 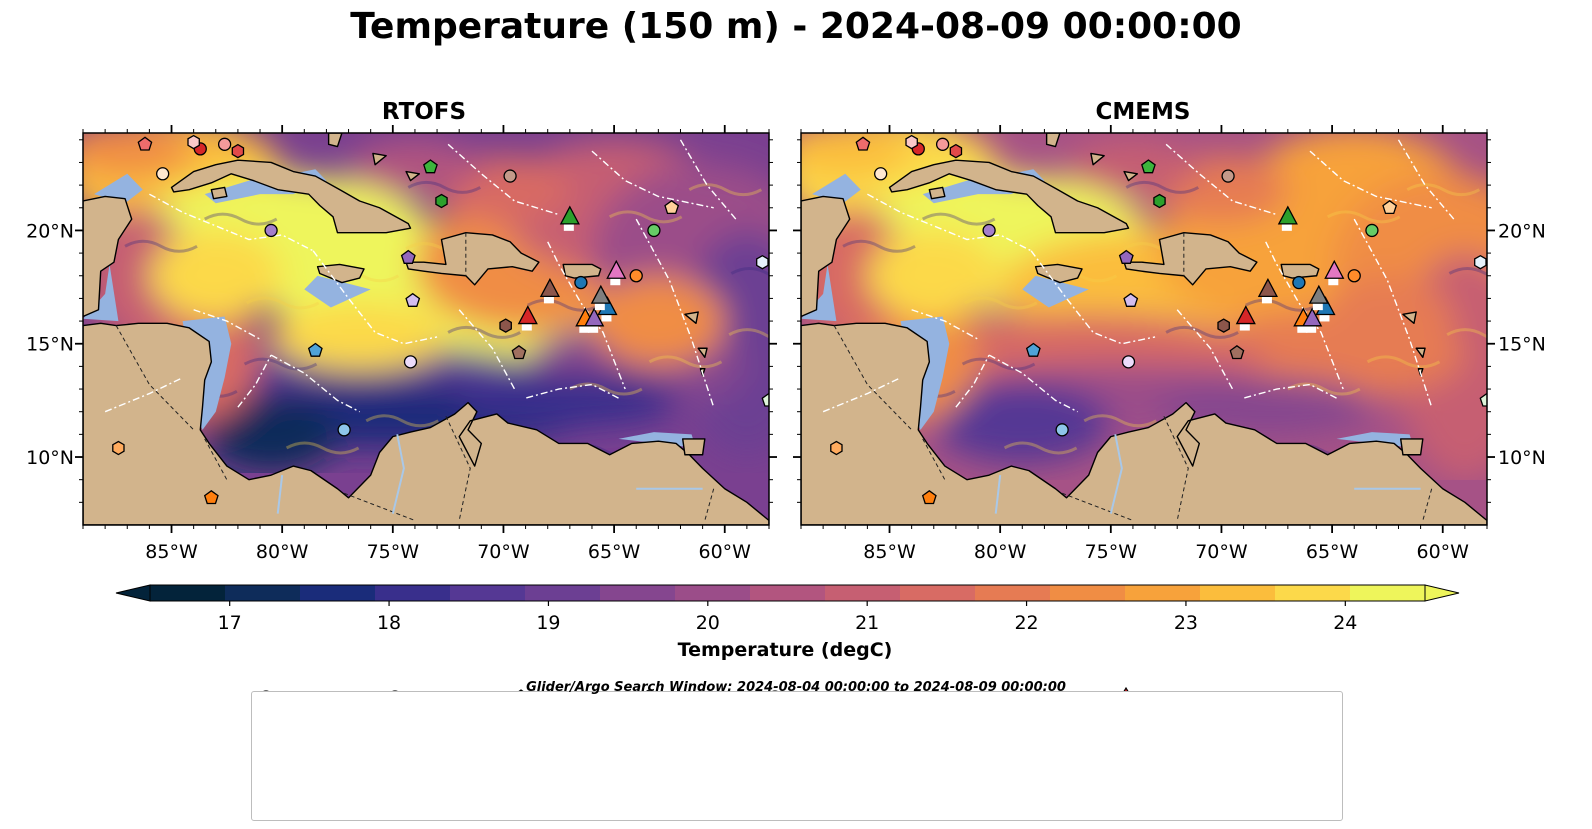 I want to click on lon-tick-label: 65°W, so click(x=1332, y=552).